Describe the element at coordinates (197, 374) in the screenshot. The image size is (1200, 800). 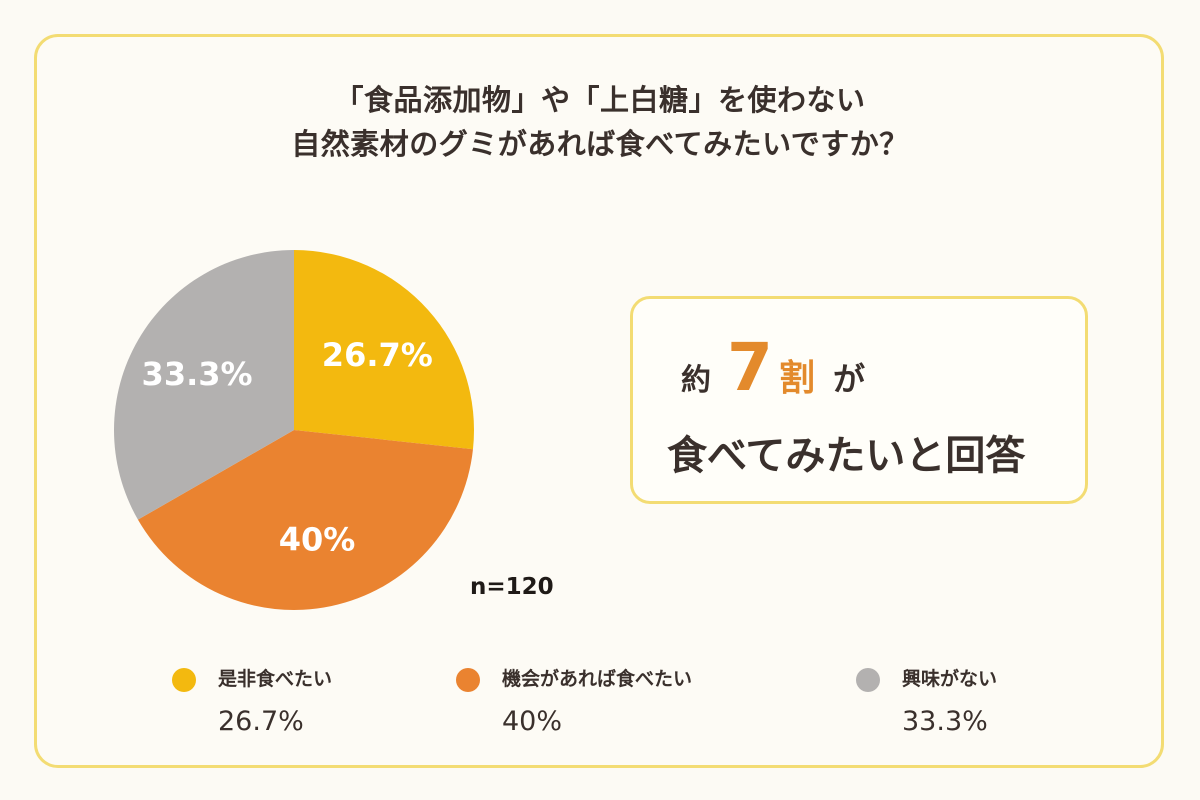
I see `pie-slice-label-3: 33.3%` at that location.